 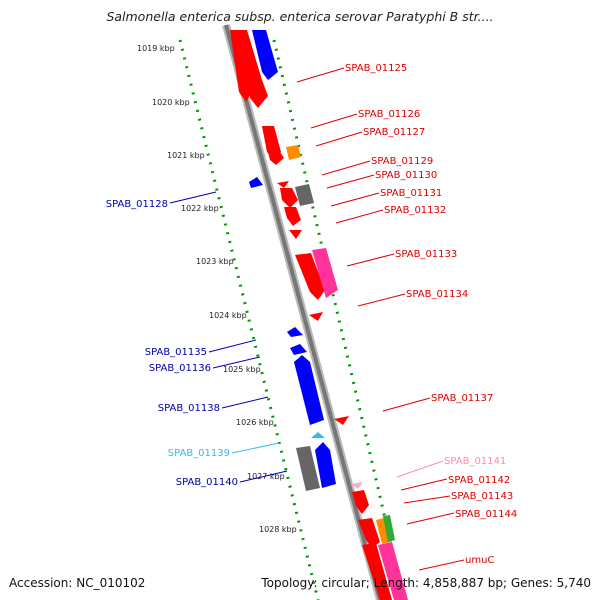 I want to click on gene-label: SPAB_01144, so click(x=486, y=514).